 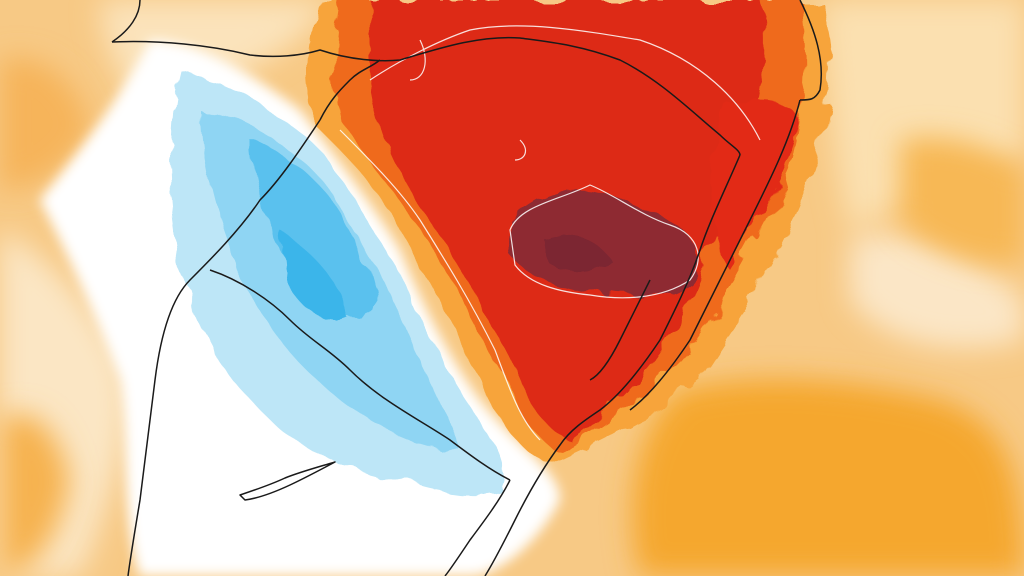 I want to click on border-uruguay, so click(x=360, y=375).